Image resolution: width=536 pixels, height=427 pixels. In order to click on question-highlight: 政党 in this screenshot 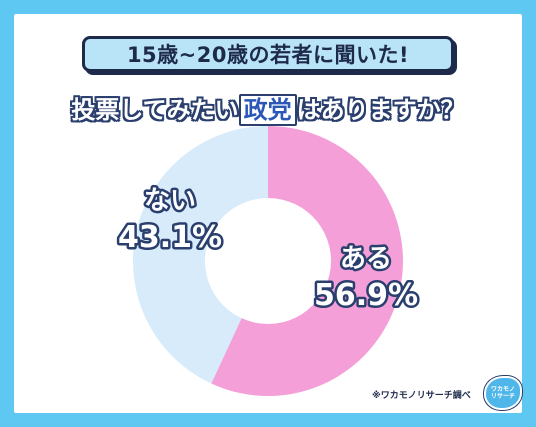, I will do `click(267, 110)`.